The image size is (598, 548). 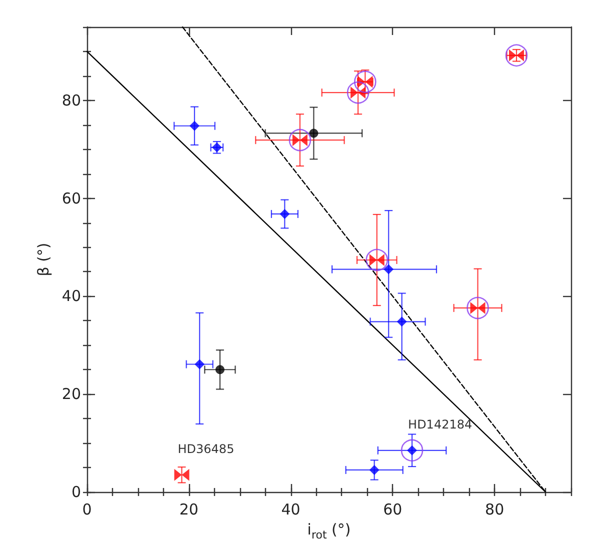 I want to click on x-tick-label: 40, so click(x=290, y=509).